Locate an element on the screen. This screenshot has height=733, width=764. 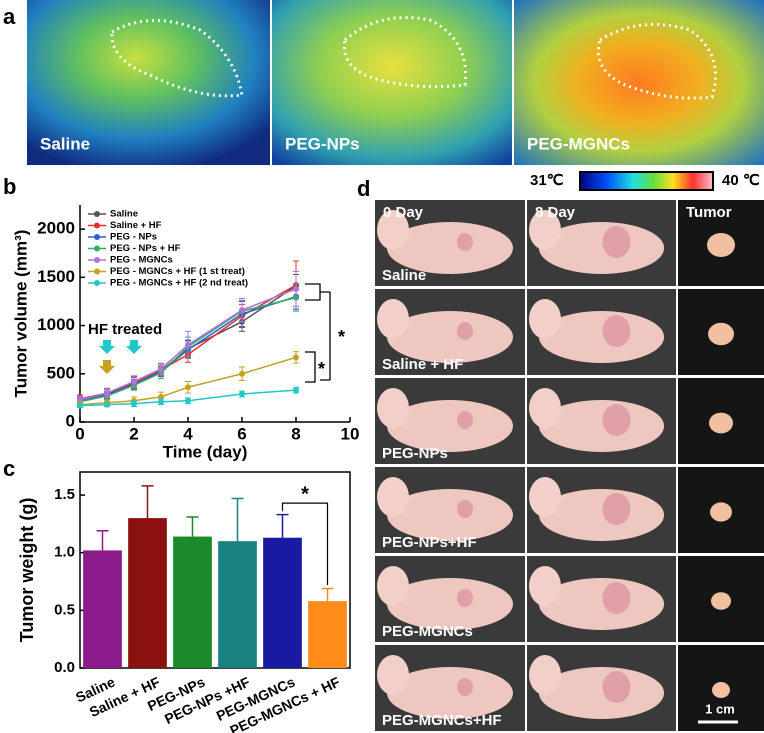
y-axis-label: Tumor weight (g) is located at coordinates (27, 570).